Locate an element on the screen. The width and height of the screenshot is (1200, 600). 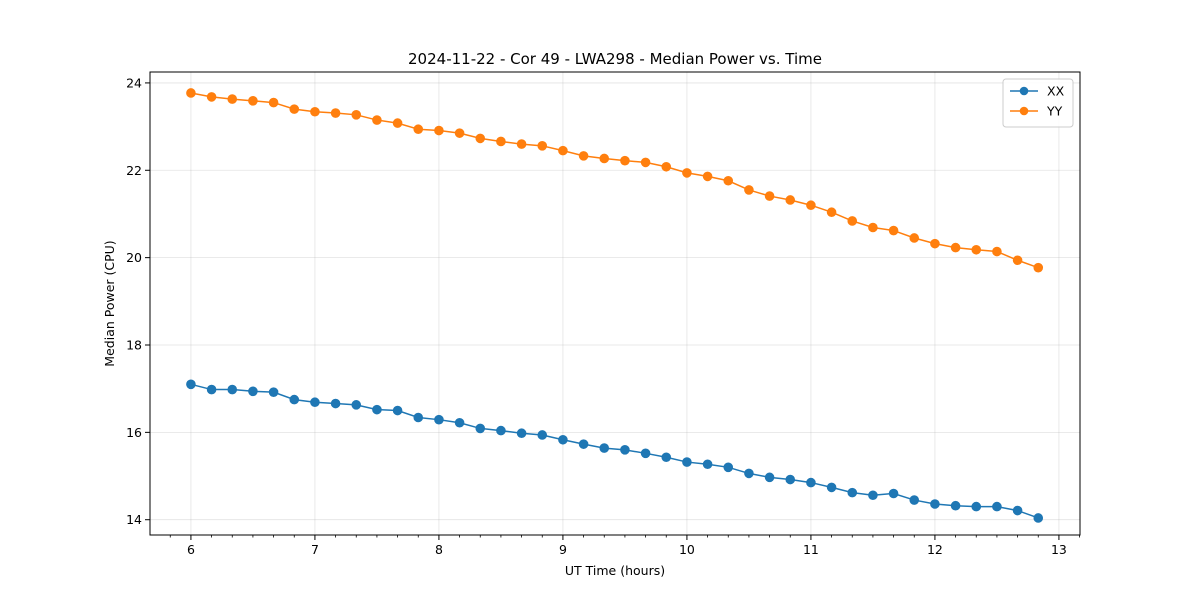
x-tick-label: 9 is located at coordinates (563, 549).